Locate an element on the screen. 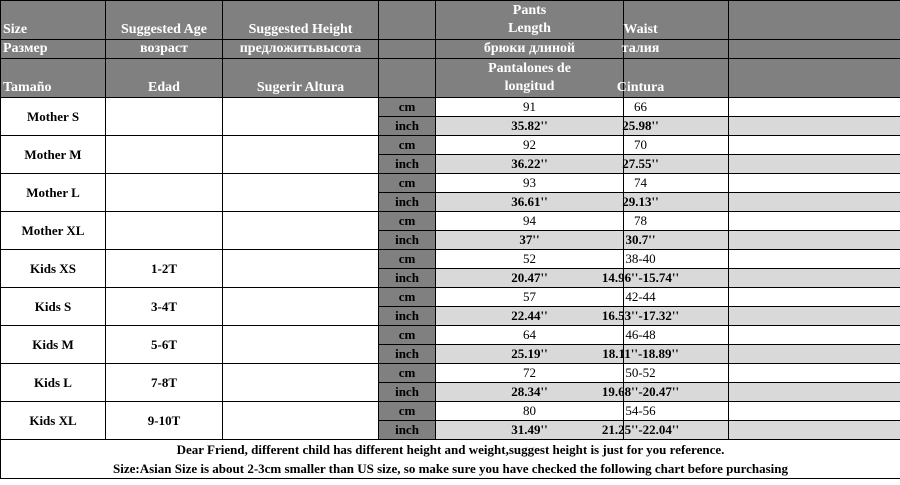 This screenshot has width=900, height=485. waist-cm-cell: 54-56 is located at coordinates (676, 411).